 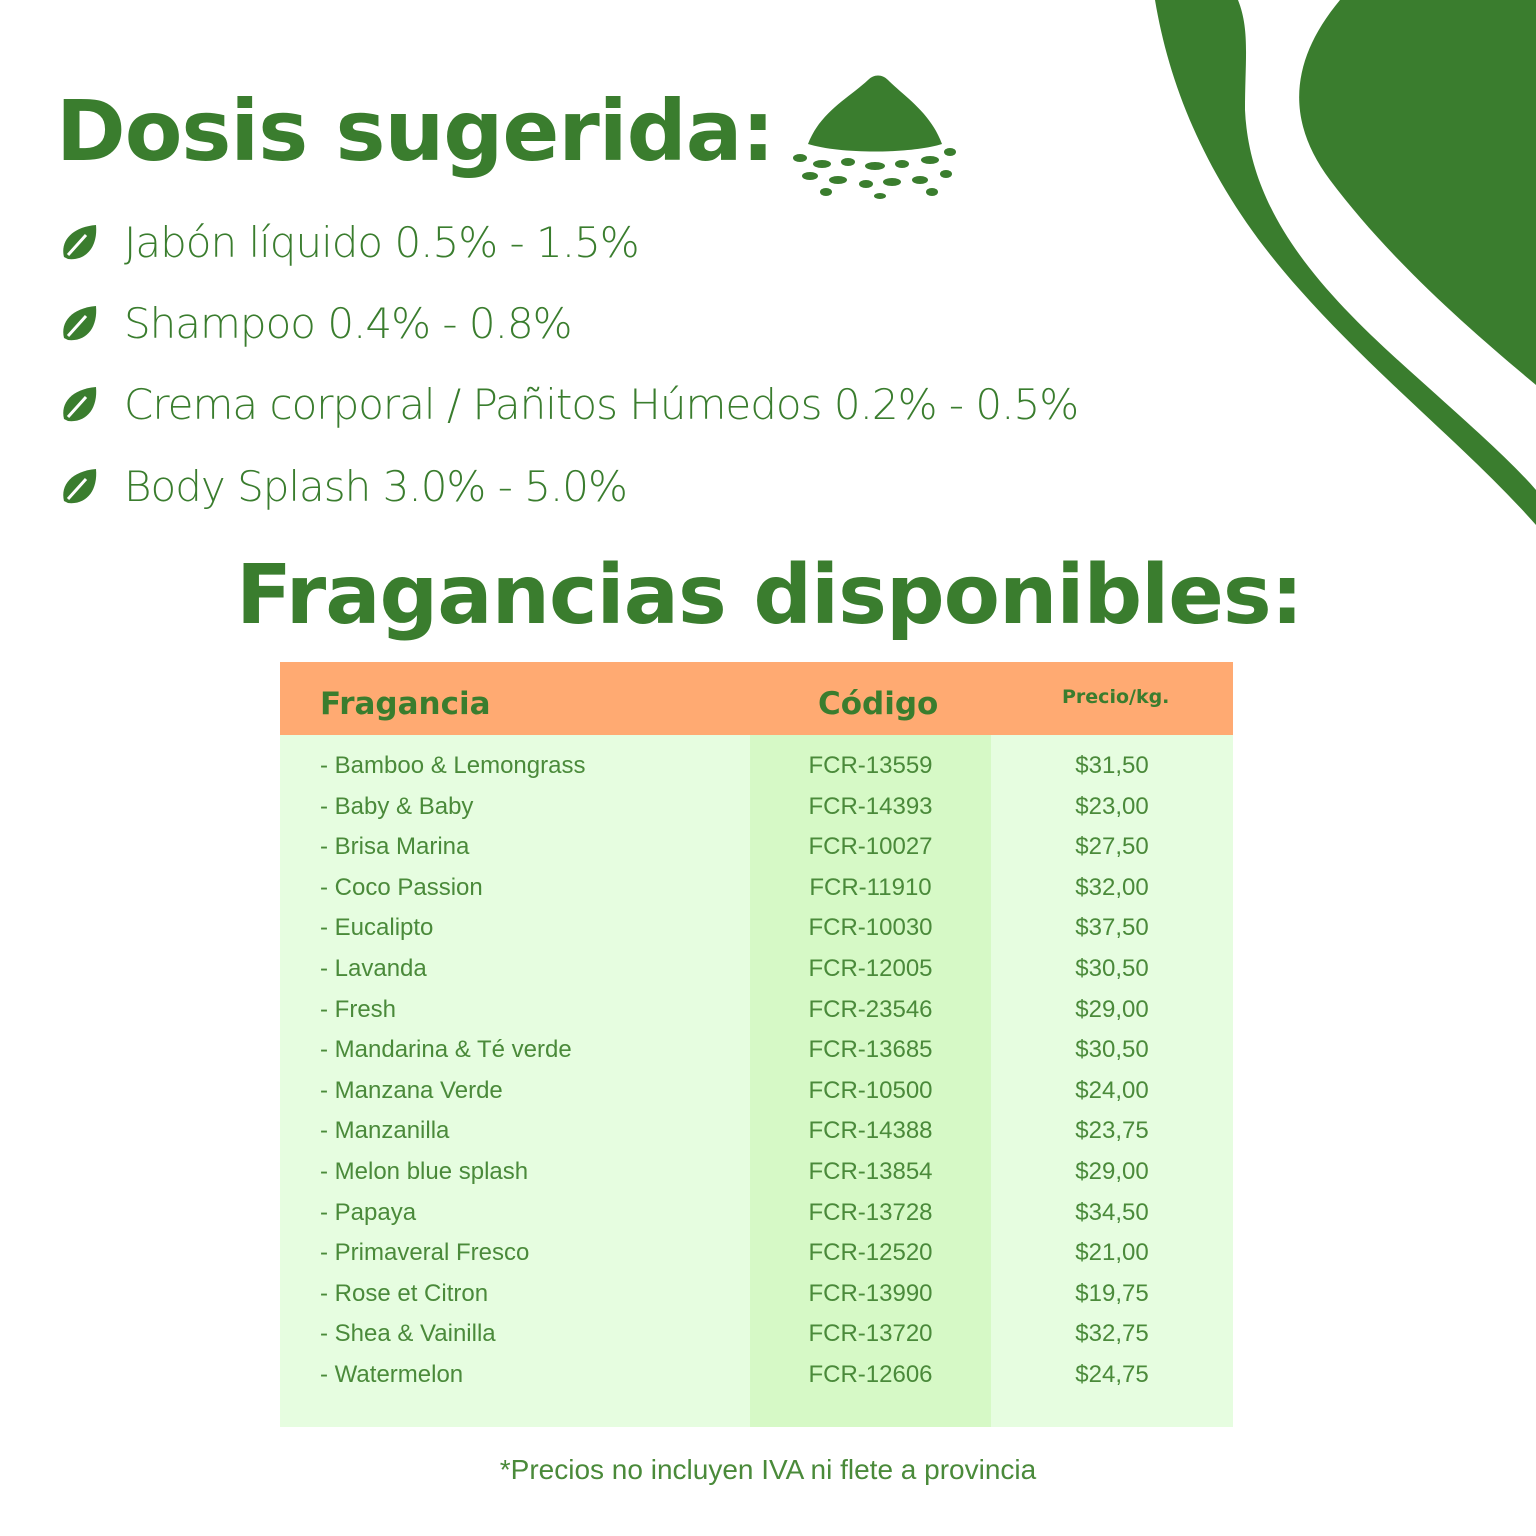 I want to click on fragrance-name: - Melon blue splash, so click(x=424, y=1171).